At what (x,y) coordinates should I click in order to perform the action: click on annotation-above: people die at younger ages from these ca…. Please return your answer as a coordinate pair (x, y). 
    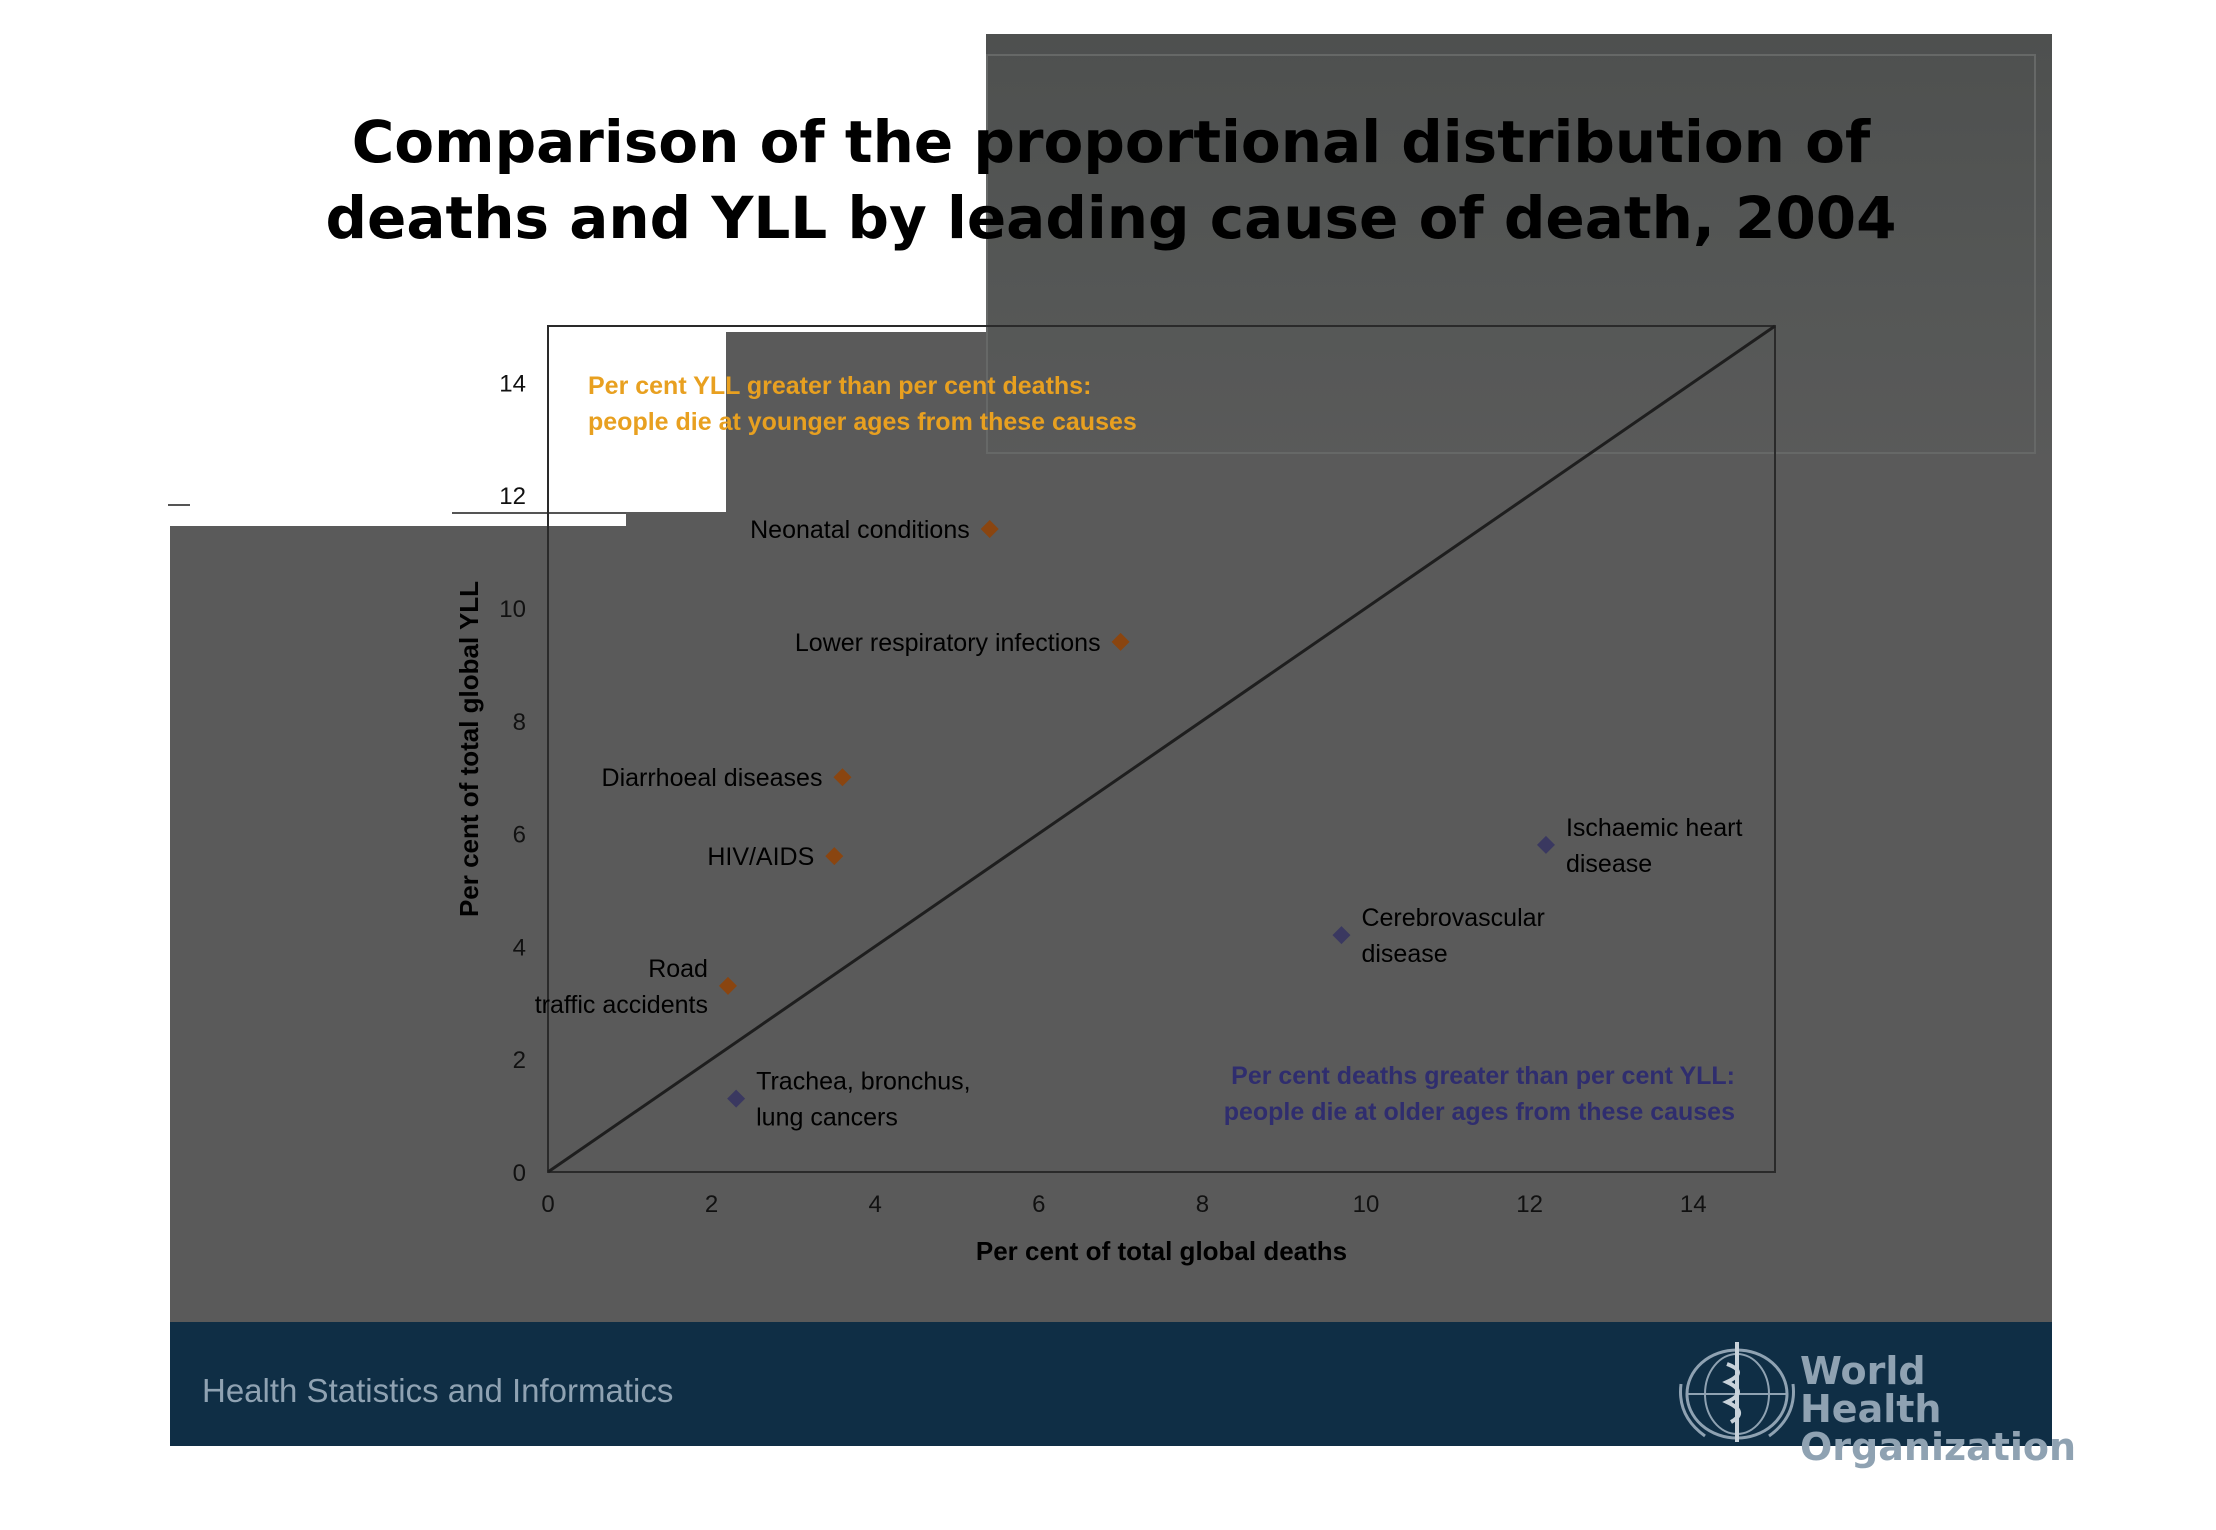
    Looking at the image, I should click on (862, 422).